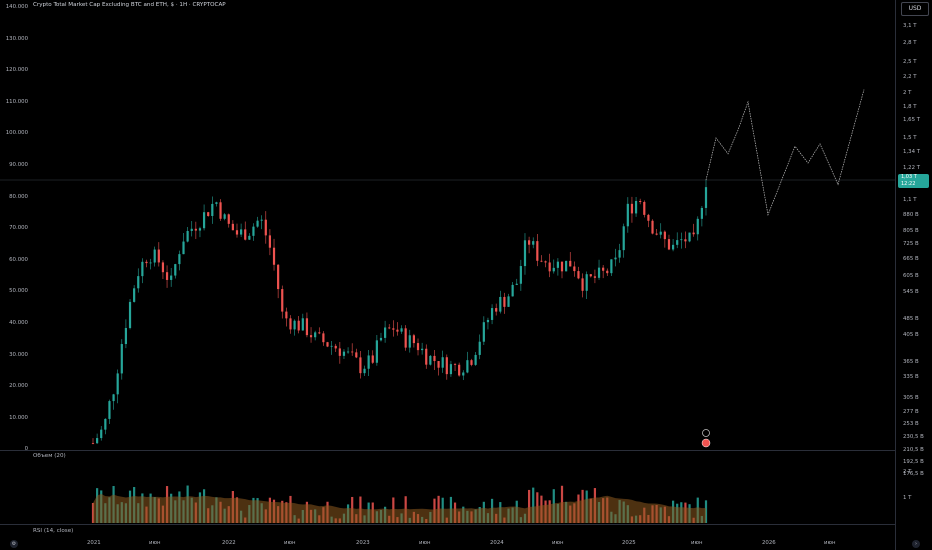 The width and height of the screenshot is (932, 550). Describe the element at coordinates (18, 417) in the screenshot. I see `left-axis-tick: 10.000` at that location.